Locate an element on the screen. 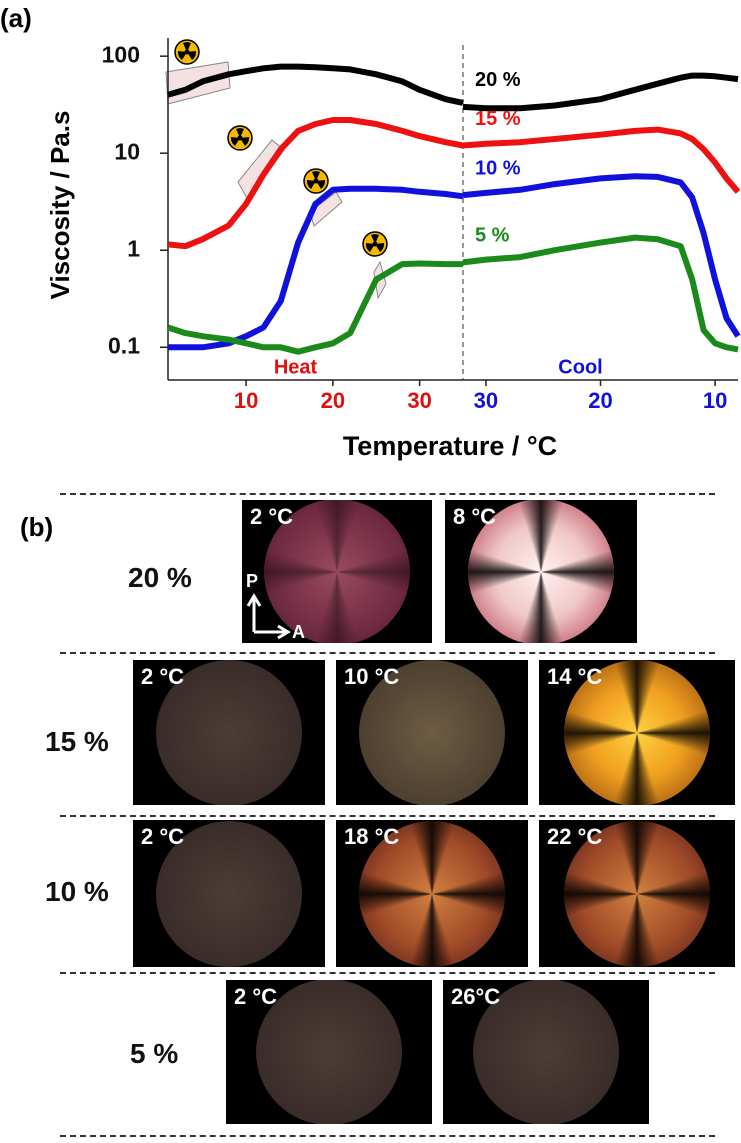 This screenshot has width=741, height=1143. temperature-label: 14 °C is located at coordinates (575, 676).